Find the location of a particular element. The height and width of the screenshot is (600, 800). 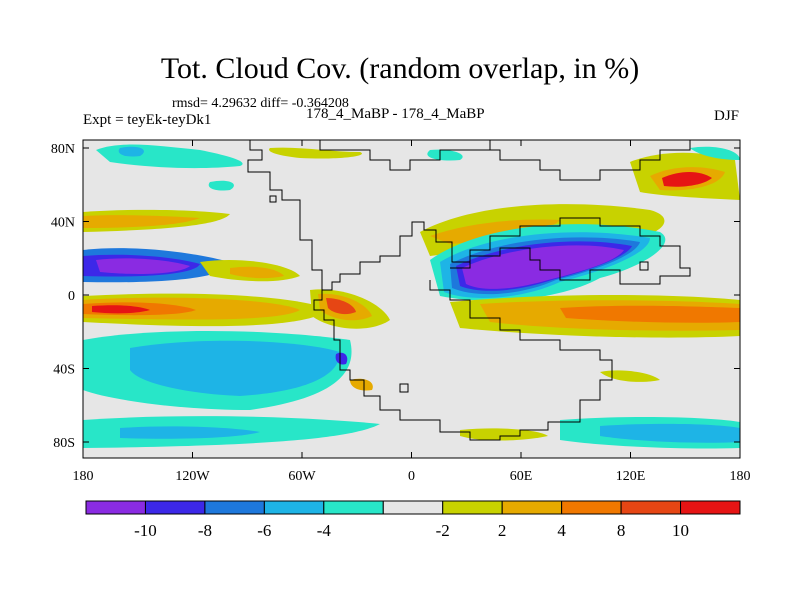

x-tick-label: 120W is located at coordinates (192, 476).